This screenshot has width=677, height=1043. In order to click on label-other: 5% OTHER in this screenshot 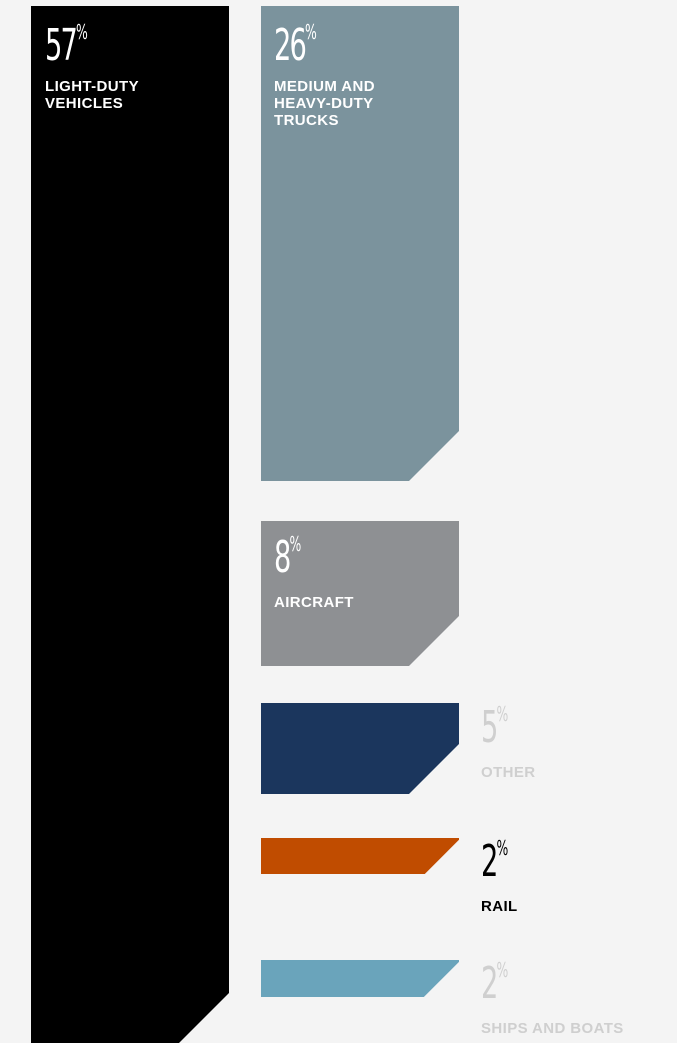, I will do `click(508, 742)`.